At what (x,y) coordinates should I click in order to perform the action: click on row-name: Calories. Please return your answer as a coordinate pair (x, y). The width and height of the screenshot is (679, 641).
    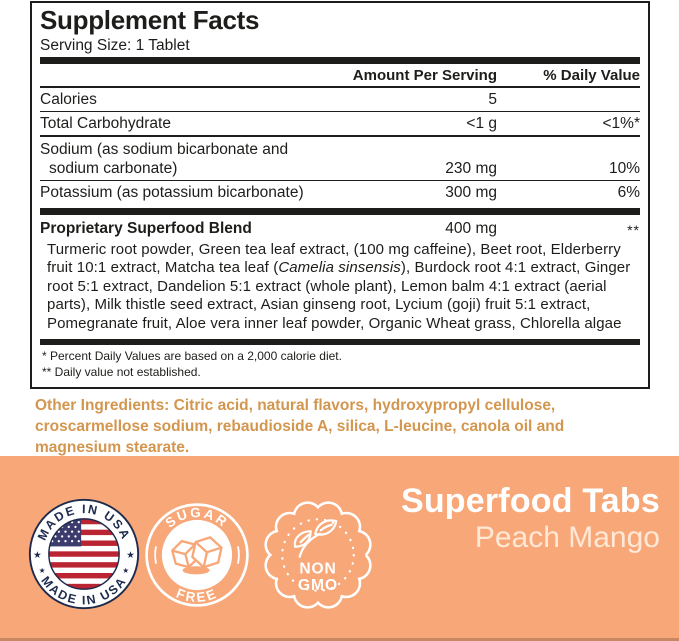
    Looking at the image, I should click on (68, 99).